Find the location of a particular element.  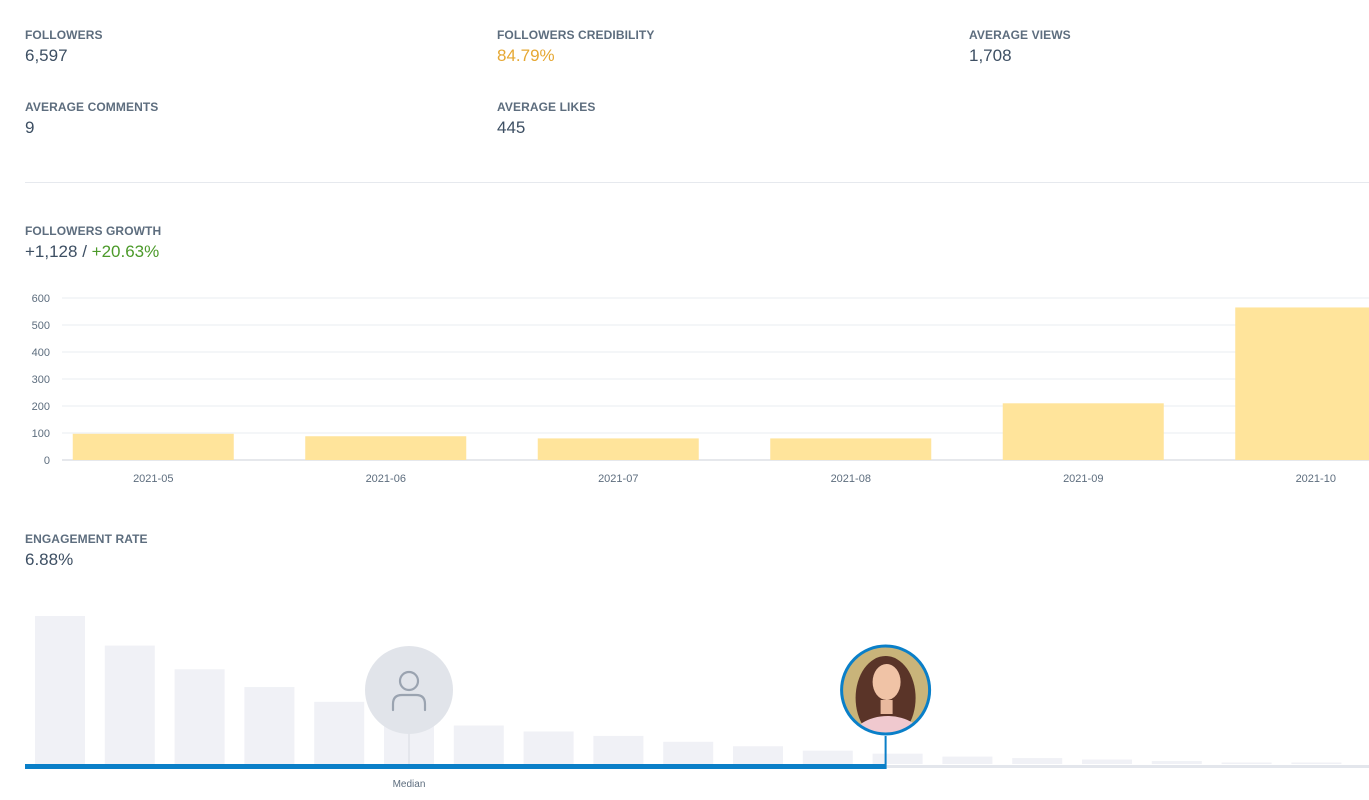

y-tick-label: 500 is located at coordinates (41, 326).